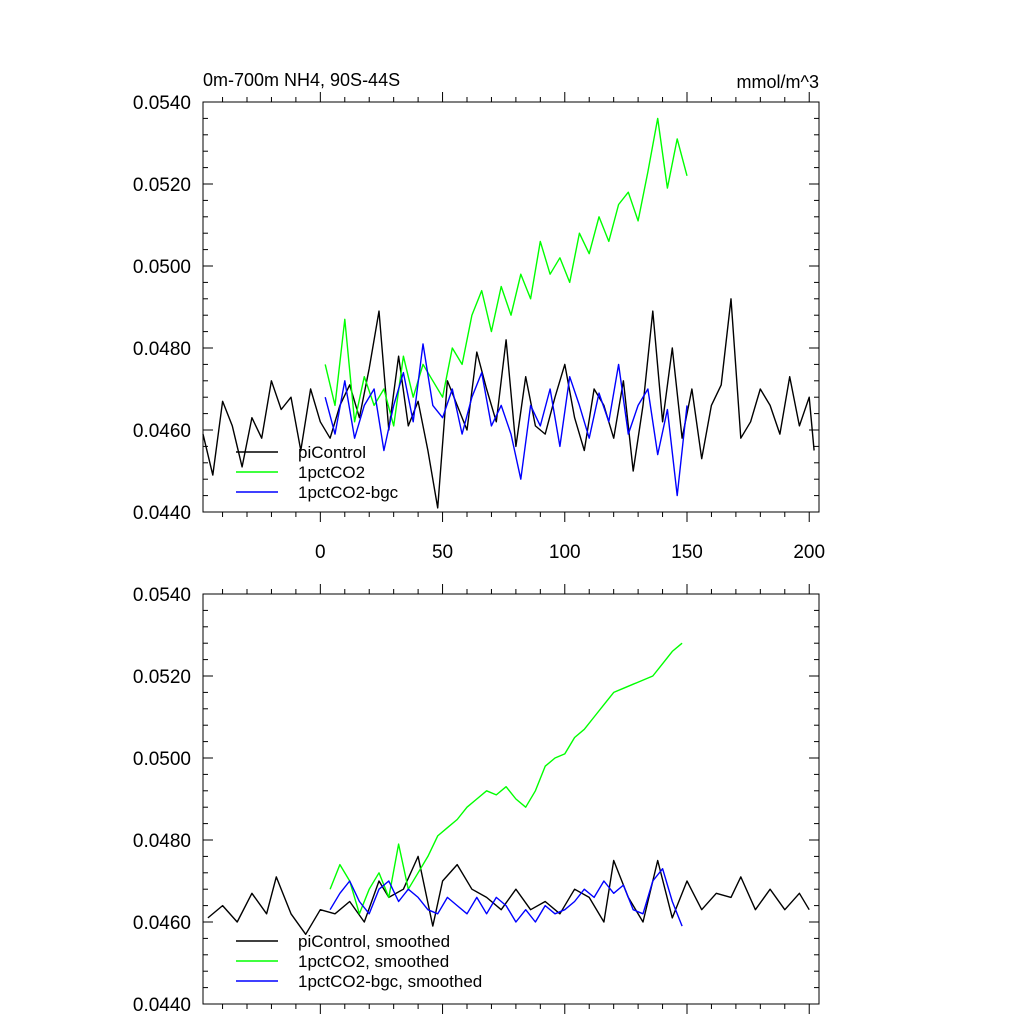 The image size is (1024, 1024). I want to click on legend-label: piControl, smoothed, so click(374, 941).